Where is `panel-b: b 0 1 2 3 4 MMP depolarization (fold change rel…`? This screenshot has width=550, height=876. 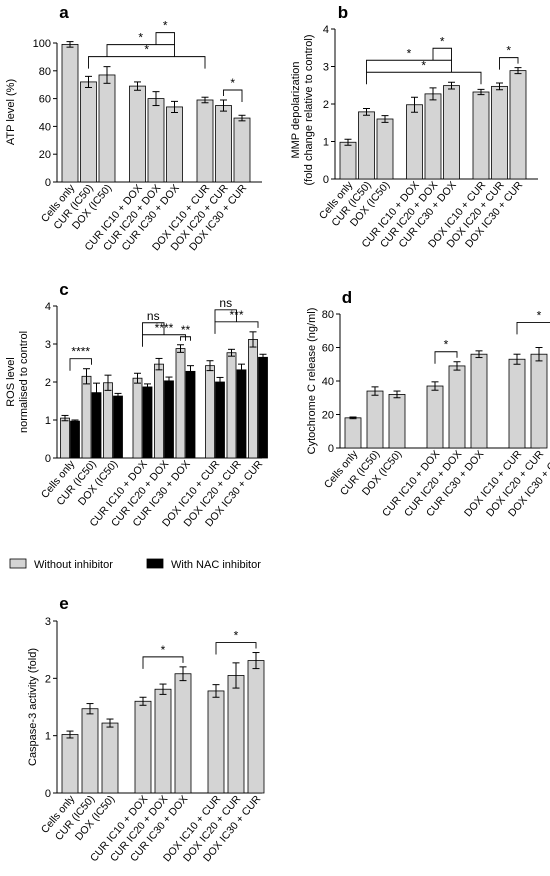 panel-b: b 0 1 2 3 4 MMP depolarization (fold change rel… is located at coordinates (414, 126).